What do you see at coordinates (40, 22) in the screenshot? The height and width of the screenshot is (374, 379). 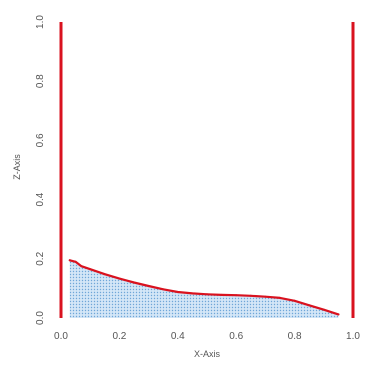 I see `y-tick-label: 1.0` at bounding box center [40, 22].